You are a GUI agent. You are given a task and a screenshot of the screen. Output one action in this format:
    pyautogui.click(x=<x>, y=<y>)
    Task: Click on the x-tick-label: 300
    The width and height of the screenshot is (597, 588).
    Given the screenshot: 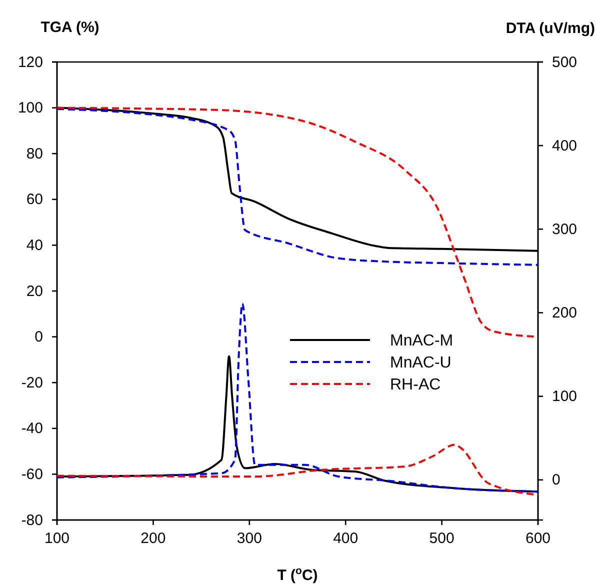 What is the action you would take?
    pyautogui.click(x=249, y=538)
    